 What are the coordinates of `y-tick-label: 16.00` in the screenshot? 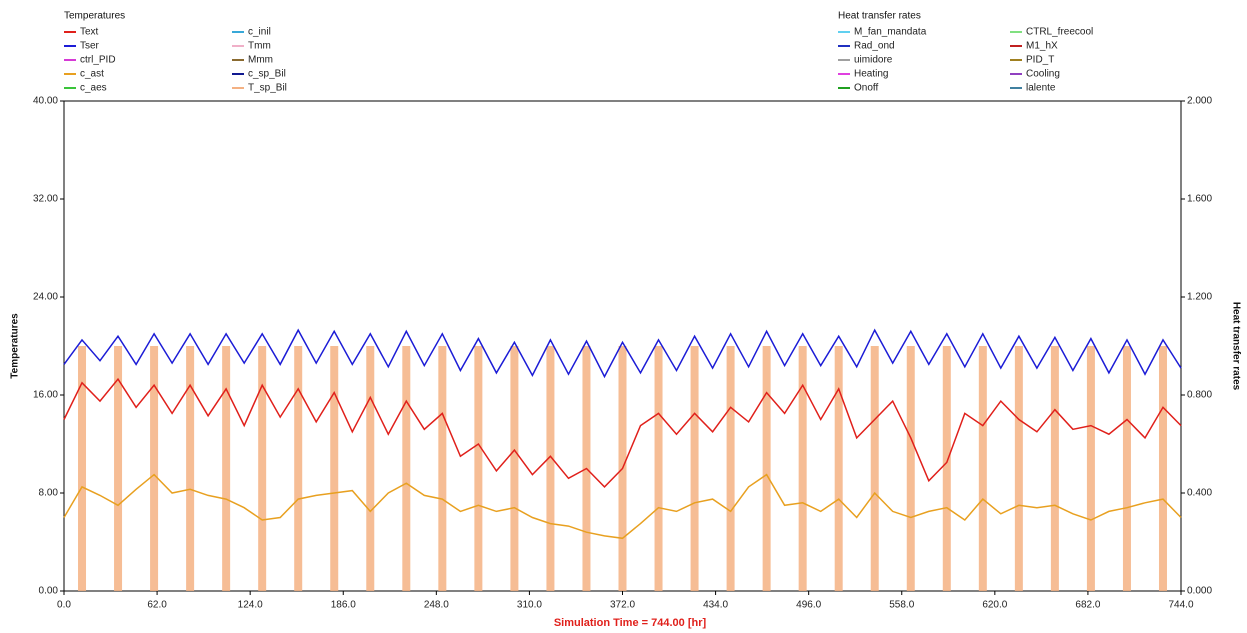 It's located at (45, 395).